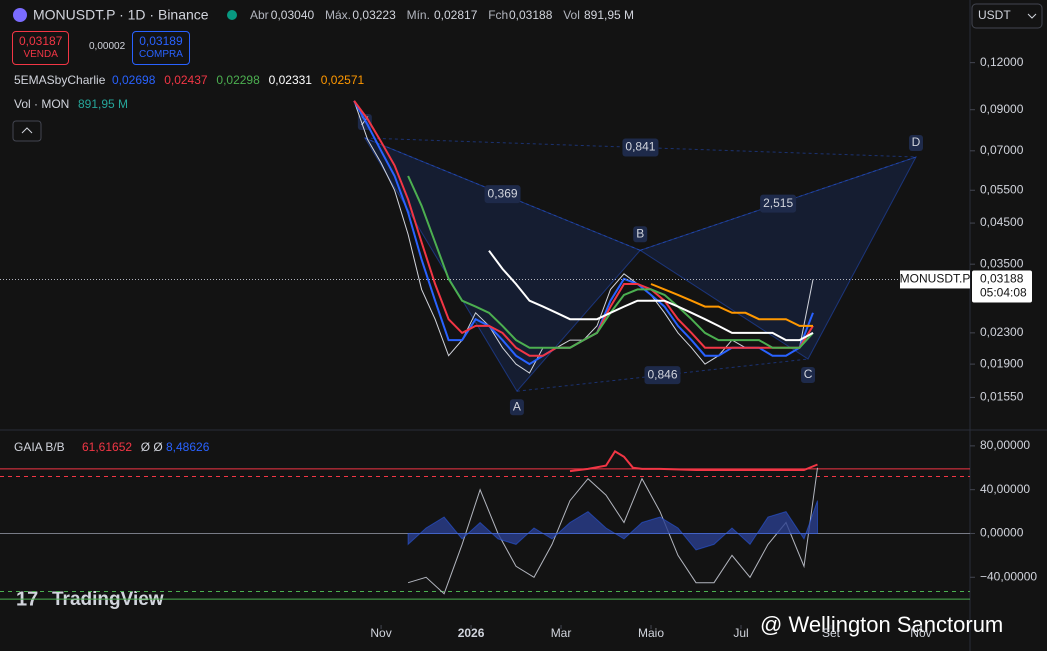 The image size is (1047, 651). What do you see at coordinates (994, 15) in the screenshot?
I see `currency: USDT` at bounding box center [994, 15].